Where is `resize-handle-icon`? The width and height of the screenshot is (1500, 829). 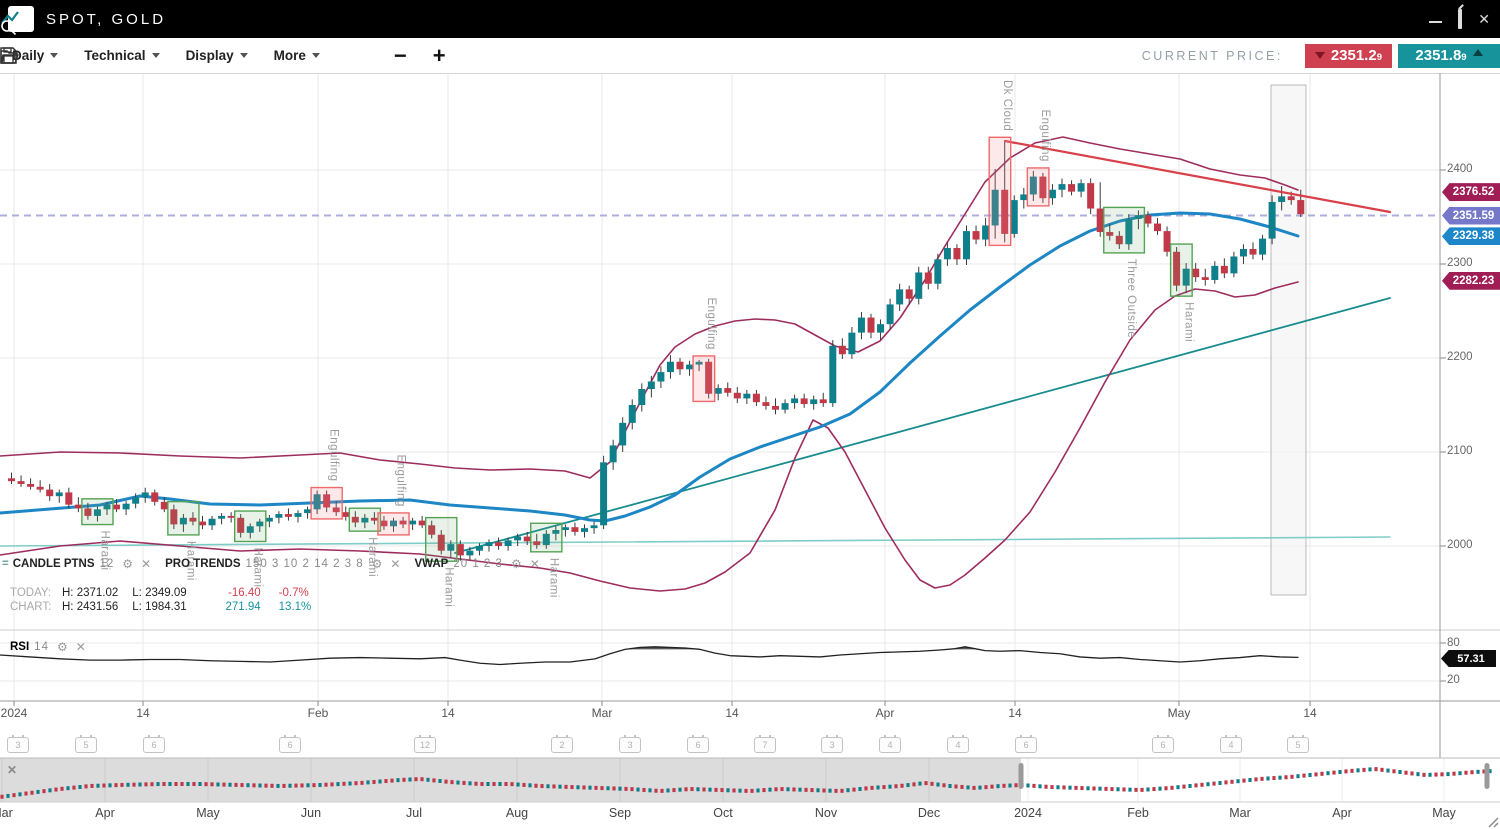 resize-handle-icon is located at coordinates (1492, 821).